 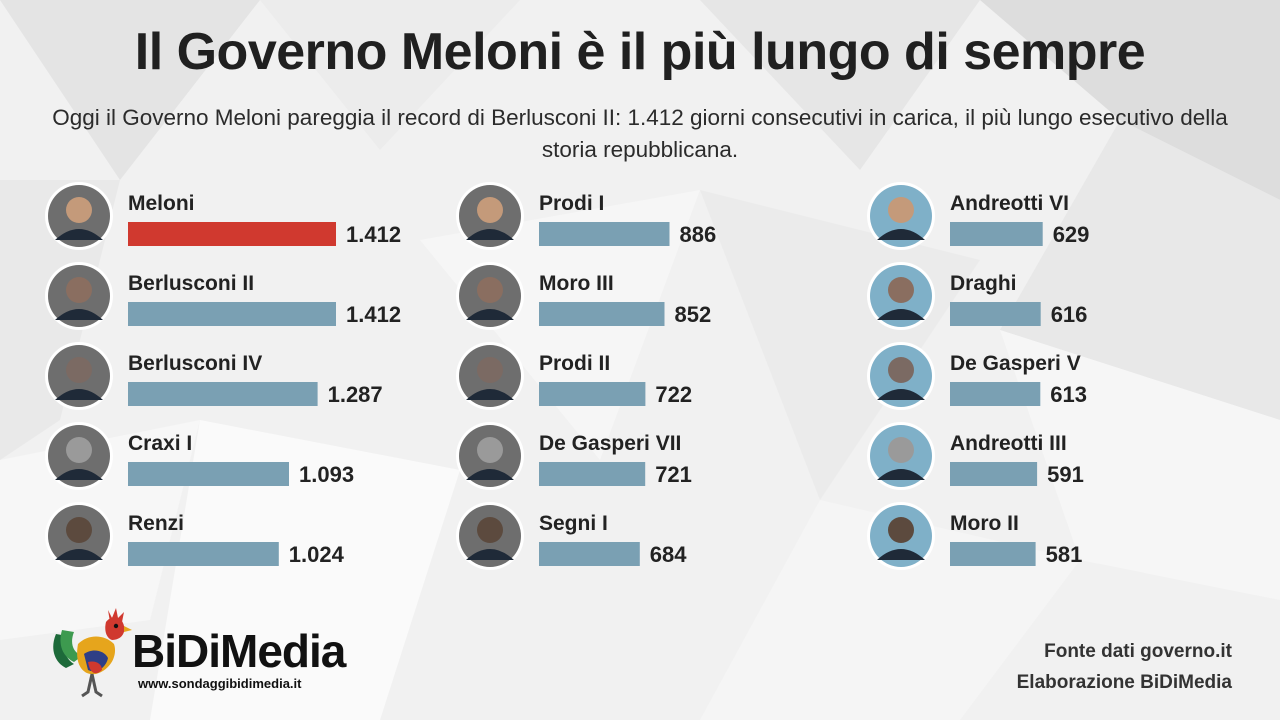 What do you see at coordinates (668, 554) in the screenshot?
I see `bar-value-label: 684` at bounding box center [668, 554].